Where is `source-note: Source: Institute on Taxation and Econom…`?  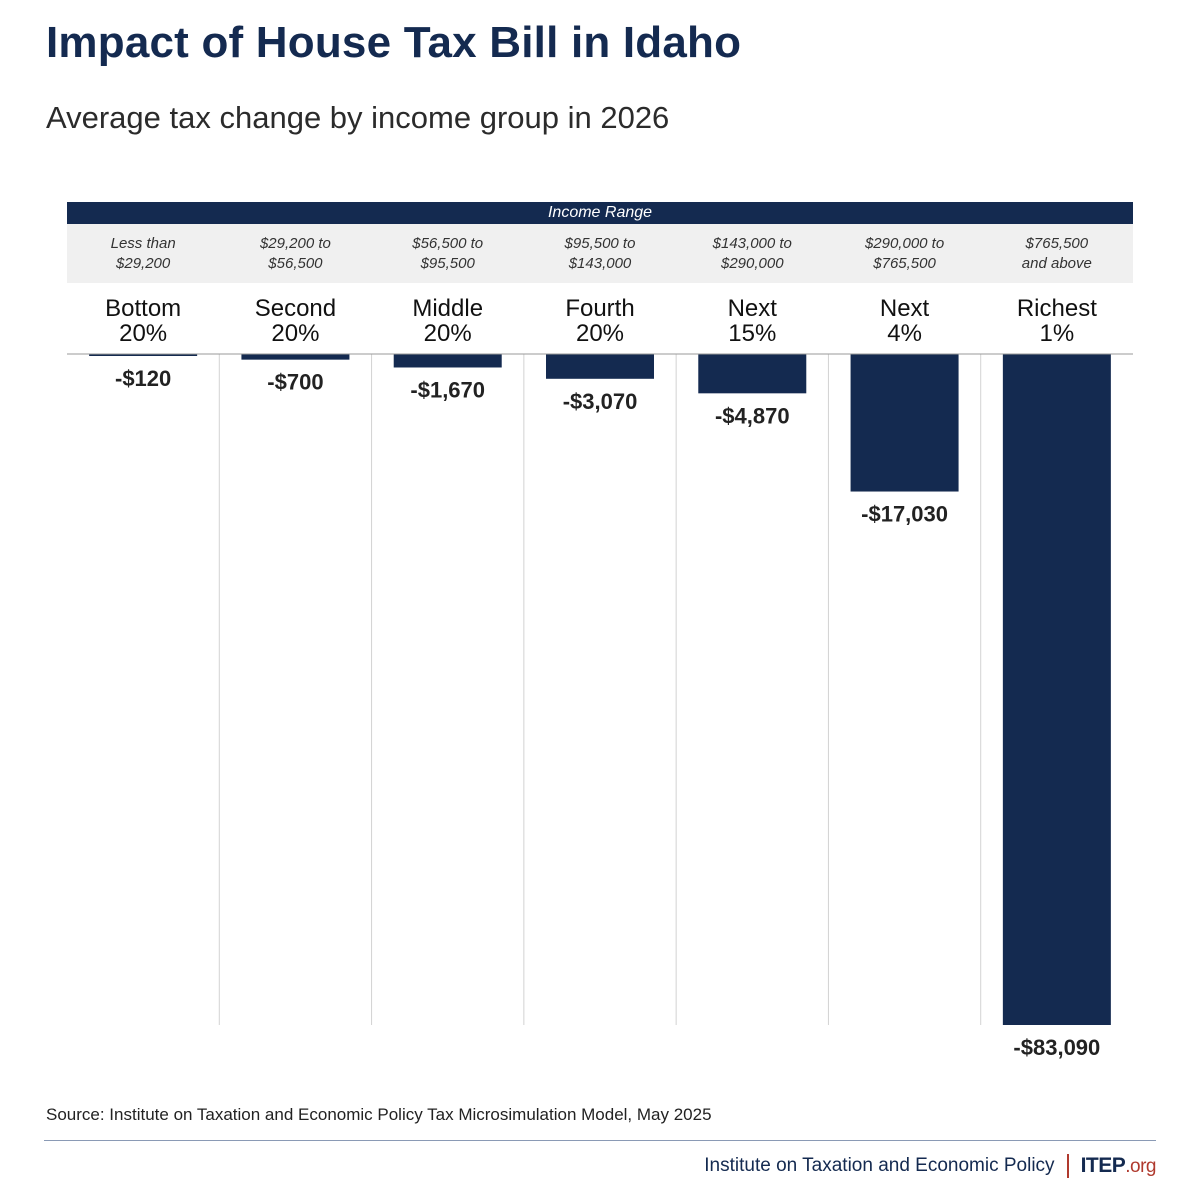 source-note: Source: Institute on Taxation and Econom… is located at coordinates (379, 1114).